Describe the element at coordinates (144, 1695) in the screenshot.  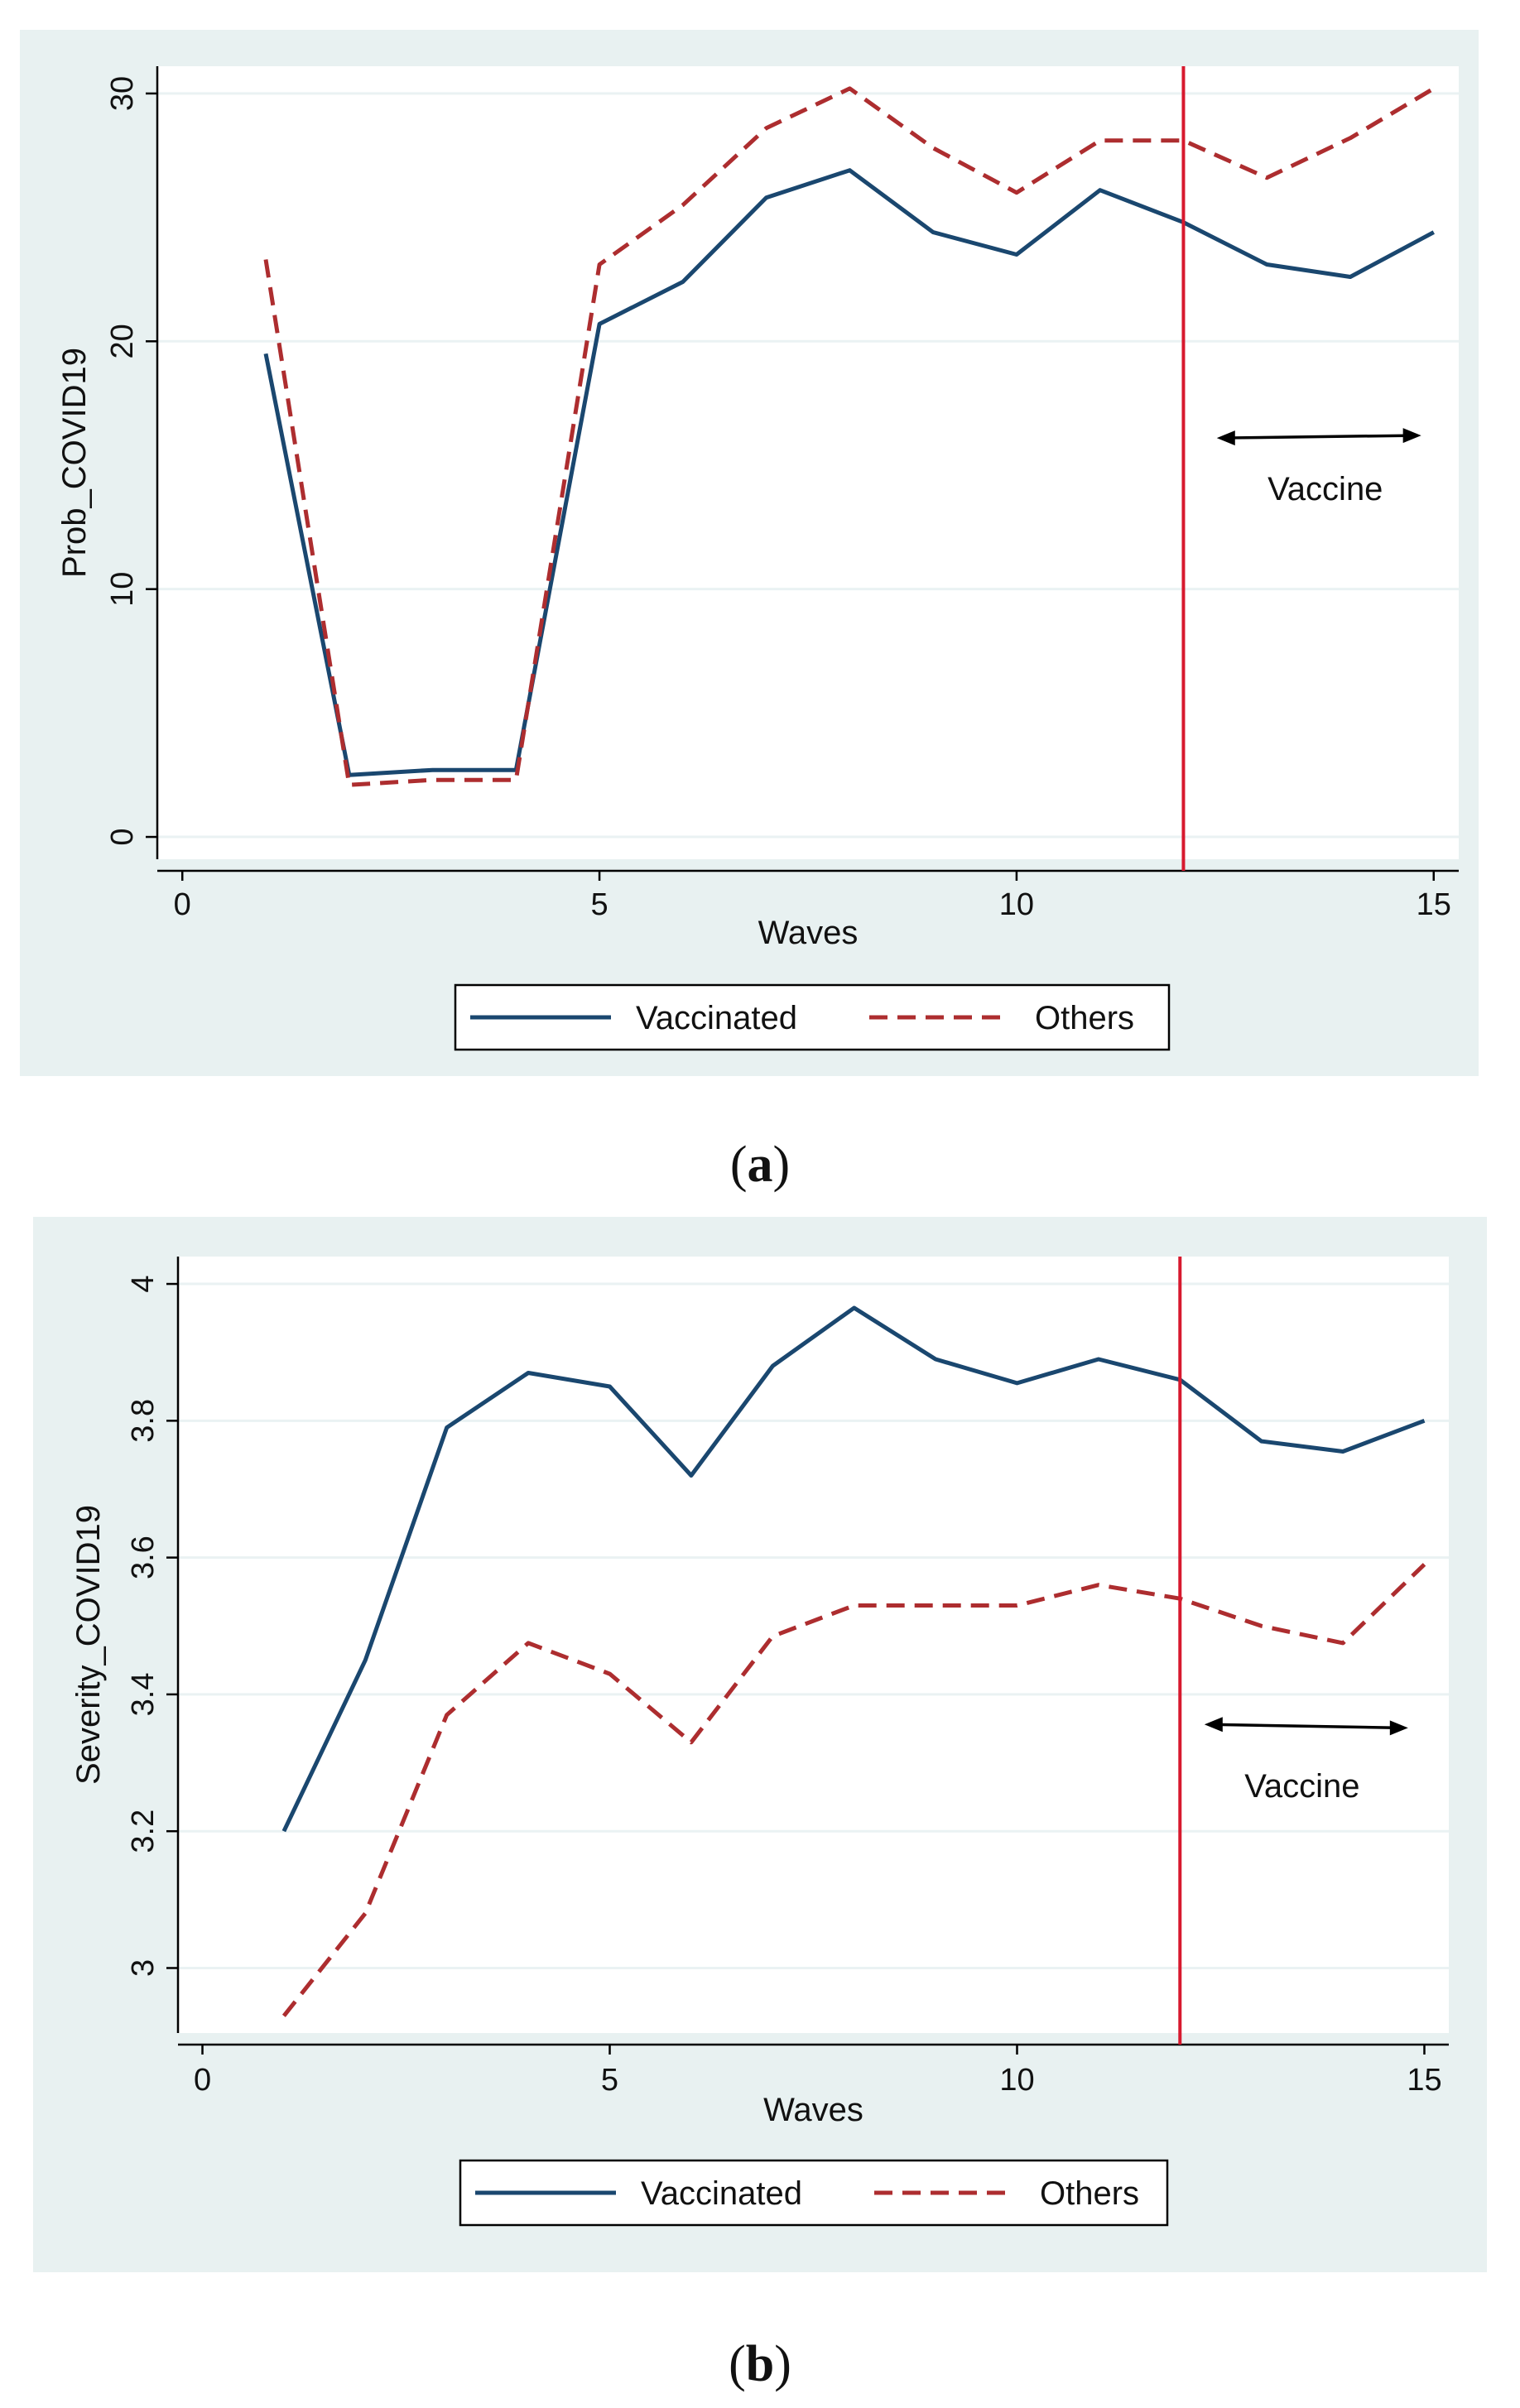
I see `y-tick-label: 3.4` at that location.